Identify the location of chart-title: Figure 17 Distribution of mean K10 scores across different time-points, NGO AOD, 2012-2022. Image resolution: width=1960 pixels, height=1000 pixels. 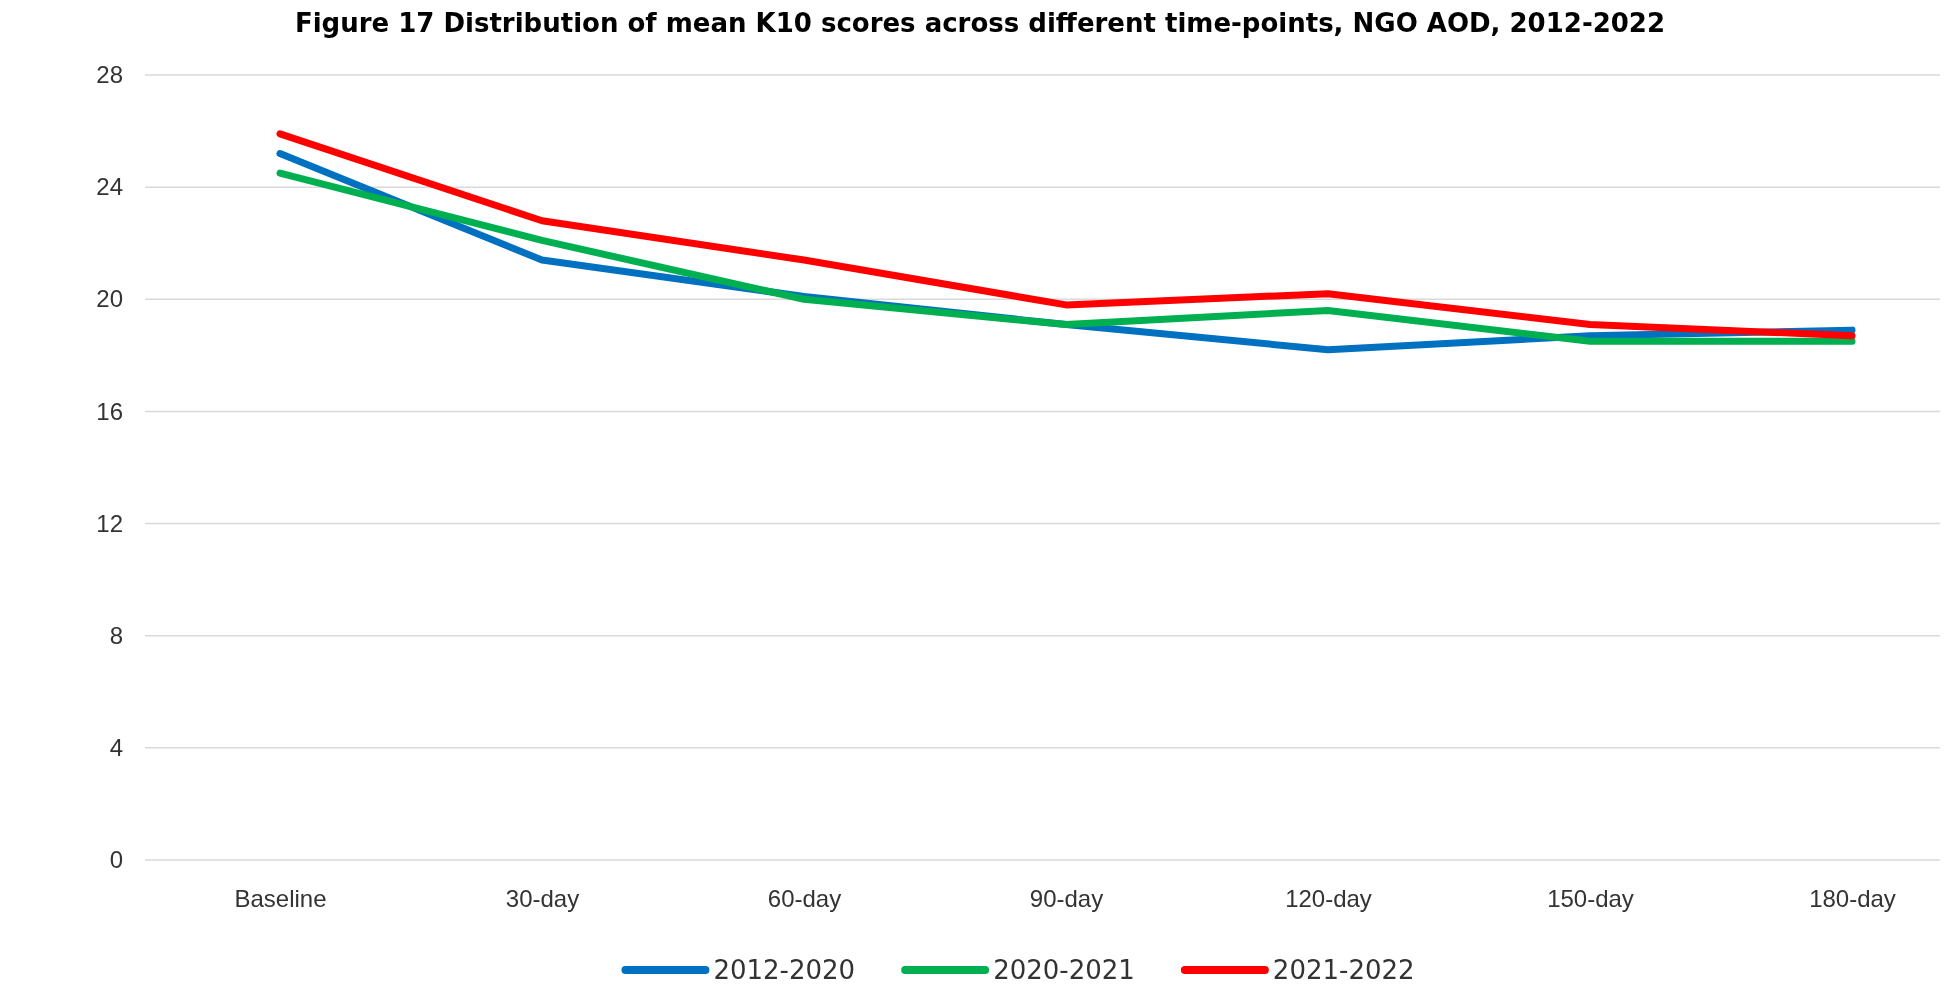
(980, 23).